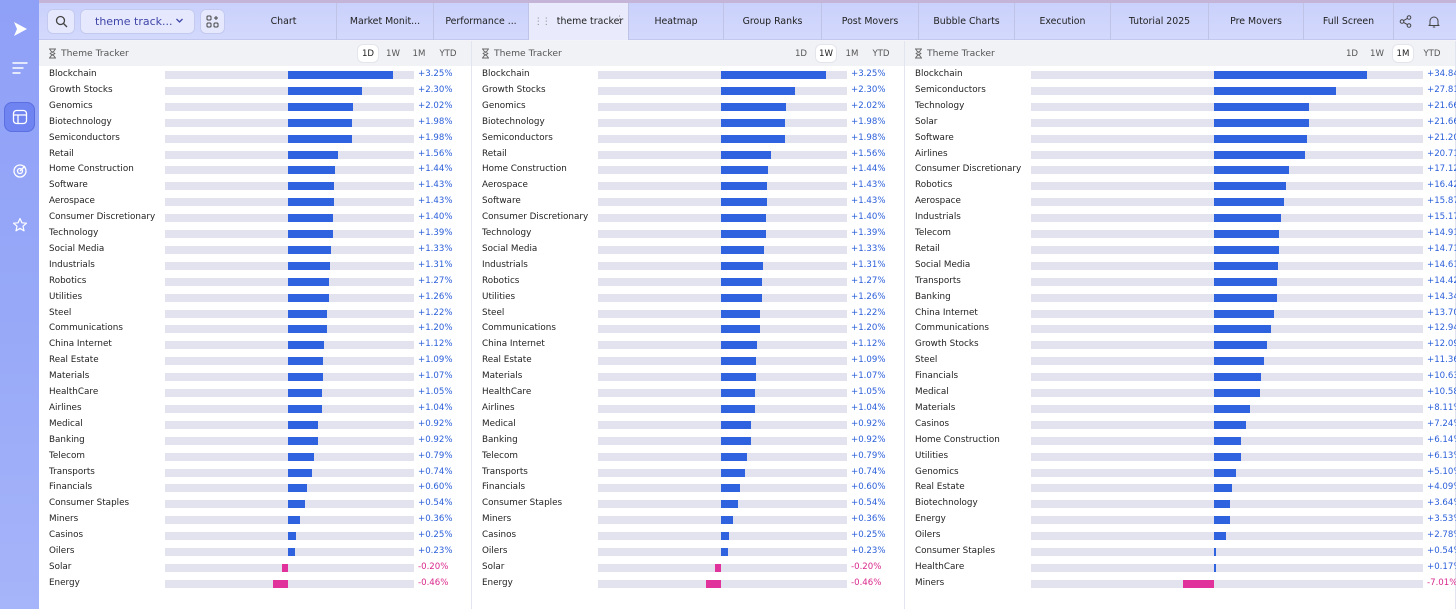 This screenshot has width=1456, height=609. I want to click on theme-row: Communications +1.20%, so click(255, 329).